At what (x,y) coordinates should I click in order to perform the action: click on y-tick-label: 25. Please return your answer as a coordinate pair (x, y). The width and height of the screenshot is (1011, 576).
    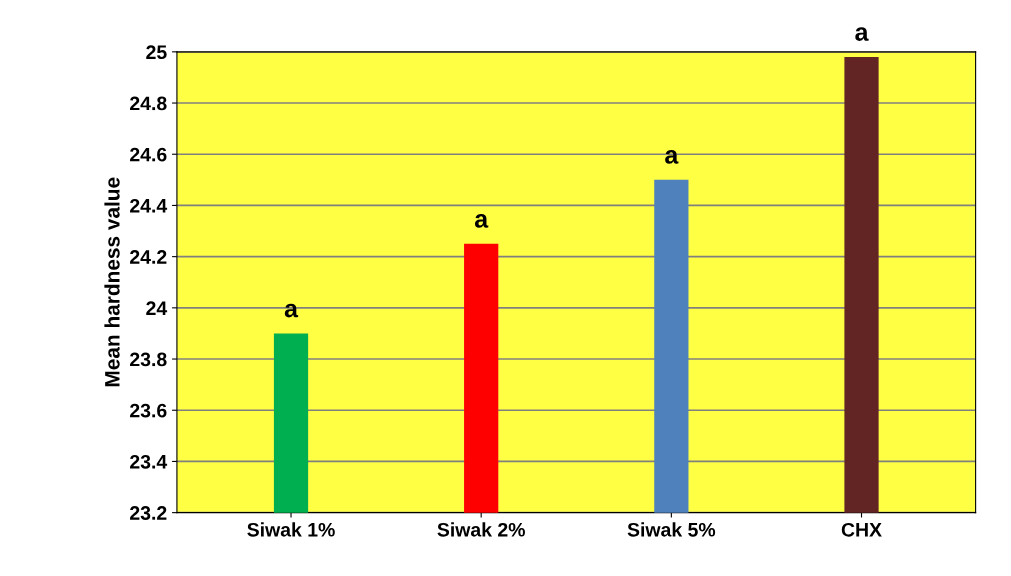
    Looking at the image, I should click on (156, 52).